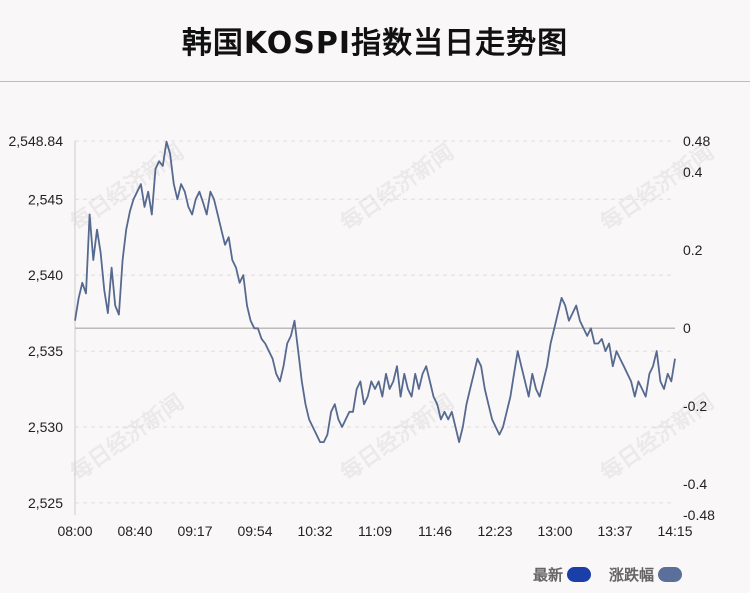 The height and width of the screenshot is (593, 750). What do you see at coordinates (45, 351) in the screenshot?
I see `y-left-tick-label: 2,535` at bounding box center [45, 351].